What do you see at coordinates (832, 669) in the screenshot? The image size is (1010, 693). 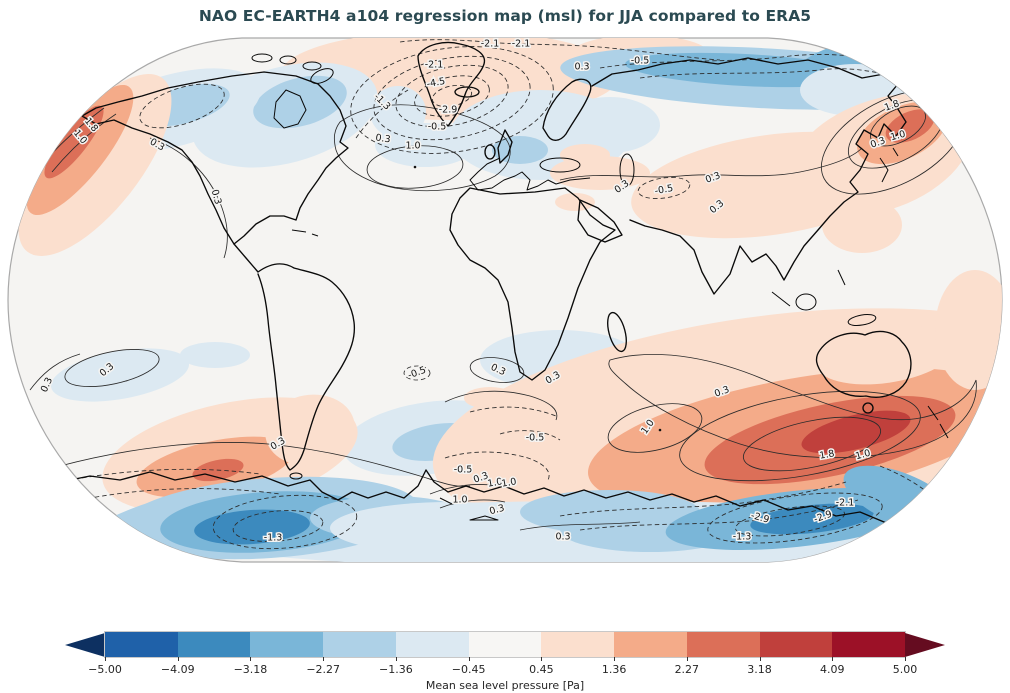 I see `colorbar-tick-label: 4.09` at bounding box center [832, 669].